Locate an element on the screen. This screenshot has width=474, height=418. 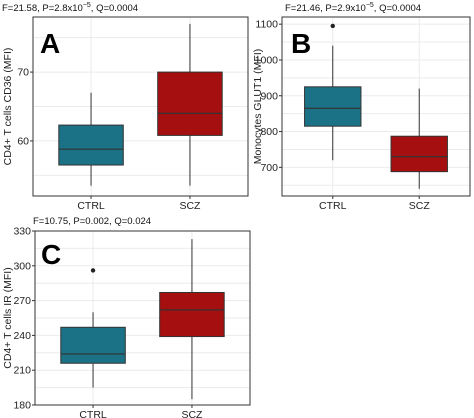
y-tick-label: 1100 is located at coordinates (266, 25).